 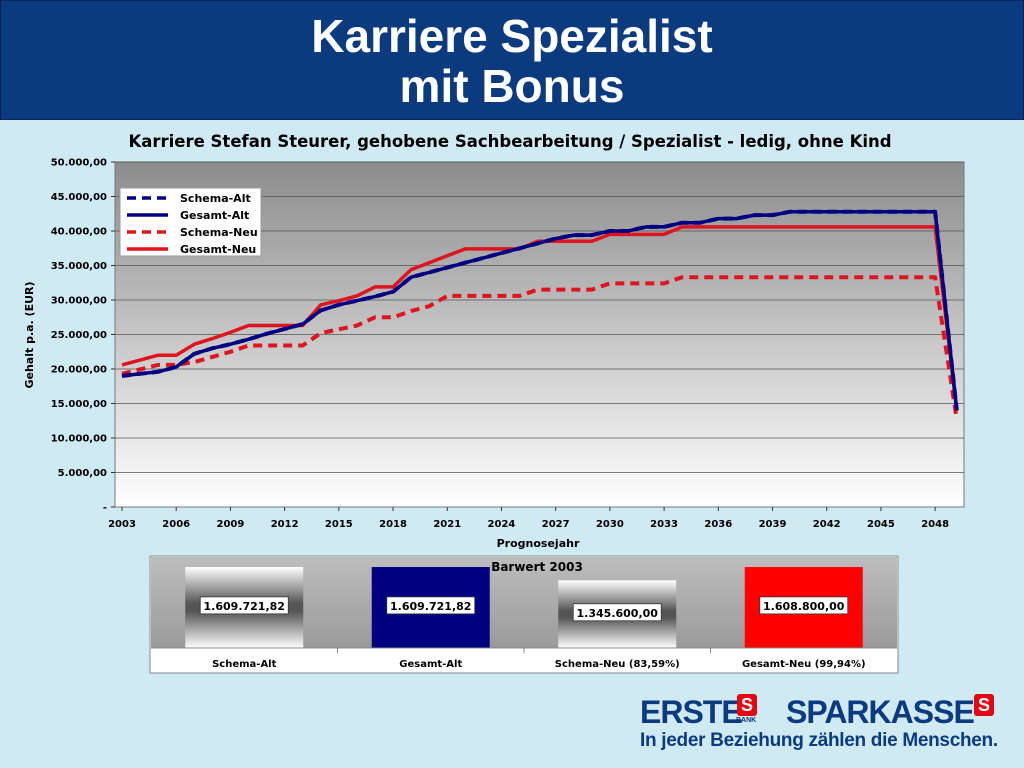 I want to click on y-tick-label: 5.000,00, so click(x=82, y=473).